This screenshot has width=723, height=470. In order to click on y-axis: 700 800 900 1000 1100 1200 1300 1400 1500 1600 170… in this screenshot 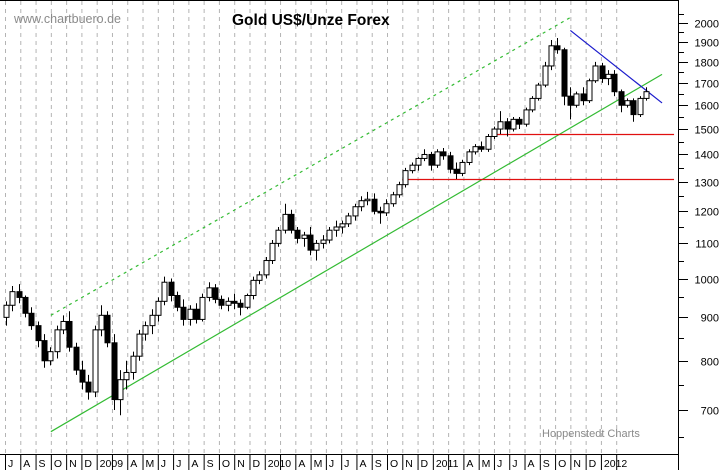, I will do `click(698, 226)`.